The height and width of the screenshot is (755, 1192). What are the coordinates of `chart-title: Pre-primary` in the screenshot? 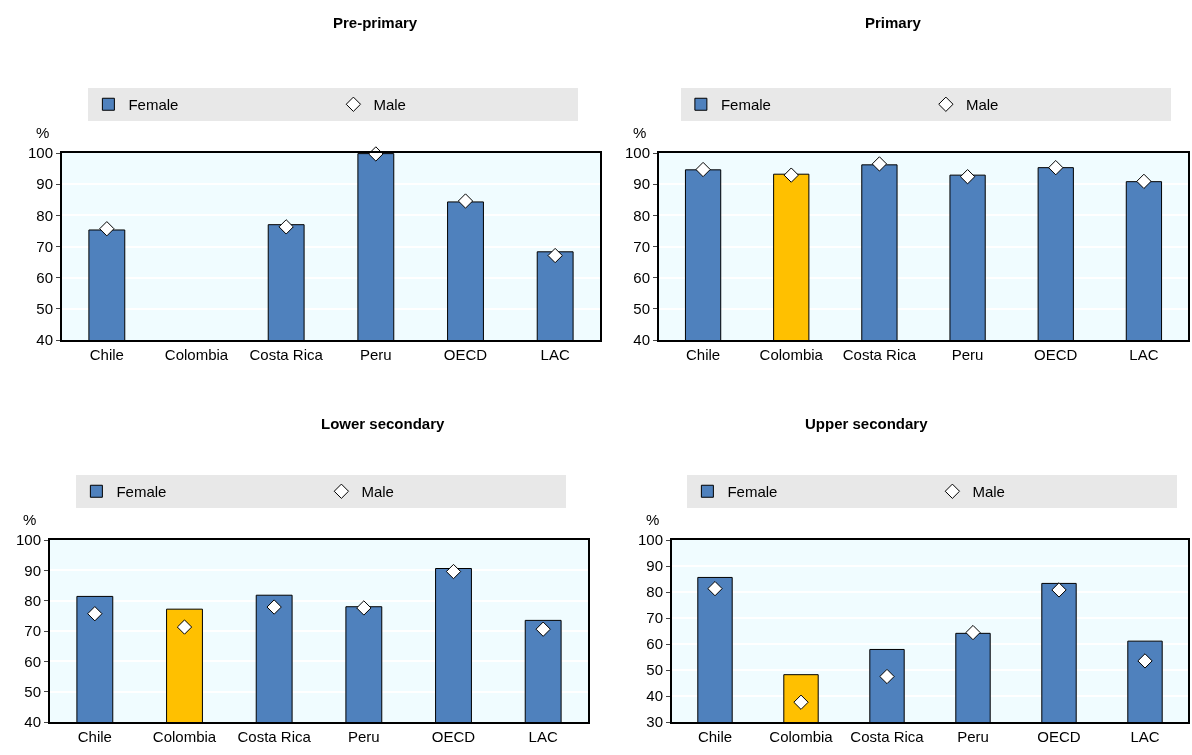 It's located at (375, 22).